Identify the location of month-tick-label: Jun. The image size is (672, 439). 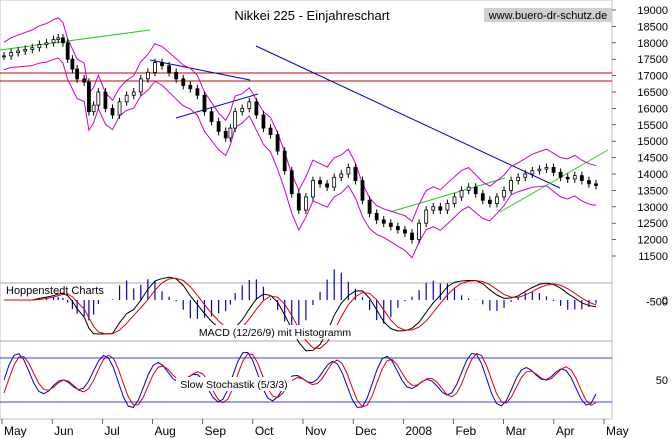
(63, 431).